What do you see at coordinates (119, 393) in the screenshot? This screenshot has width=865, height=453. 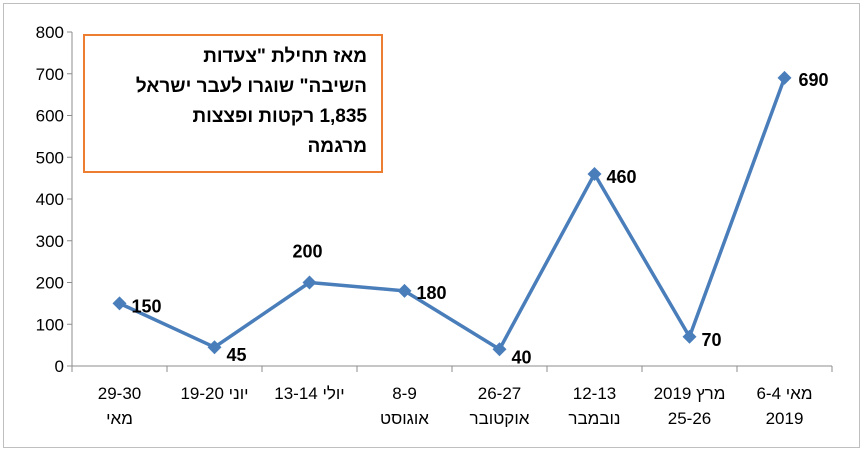 I see `x-category-label: 29-30` at bounding box center [119, 393].